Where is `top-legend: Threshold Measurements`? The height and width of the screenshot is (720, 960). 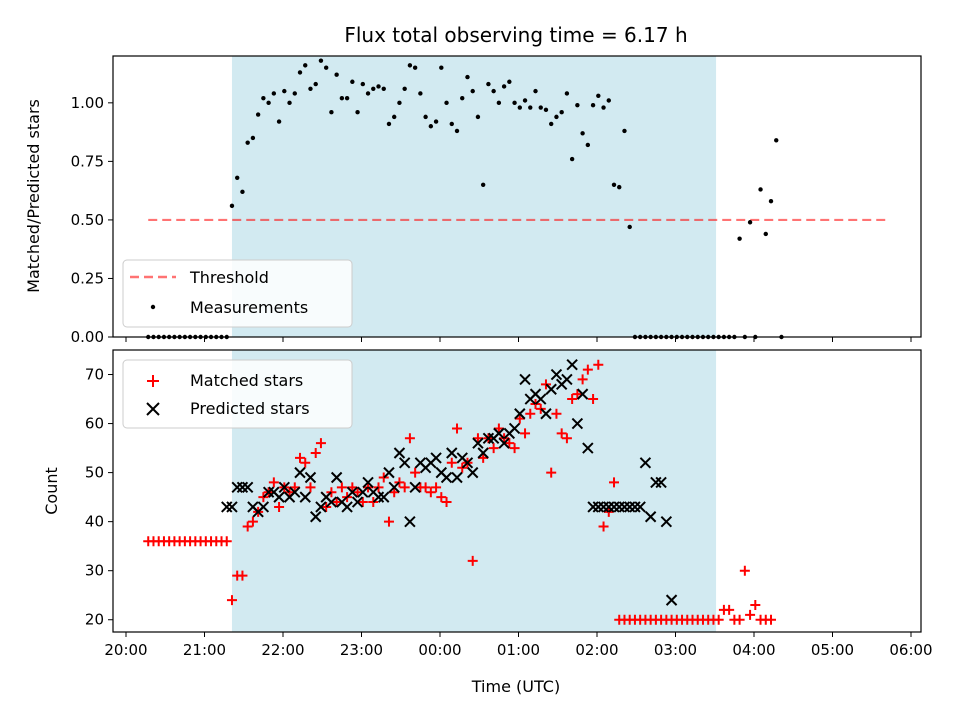 top-legend: Threshold Measurements is located at coordinates (237, 293).